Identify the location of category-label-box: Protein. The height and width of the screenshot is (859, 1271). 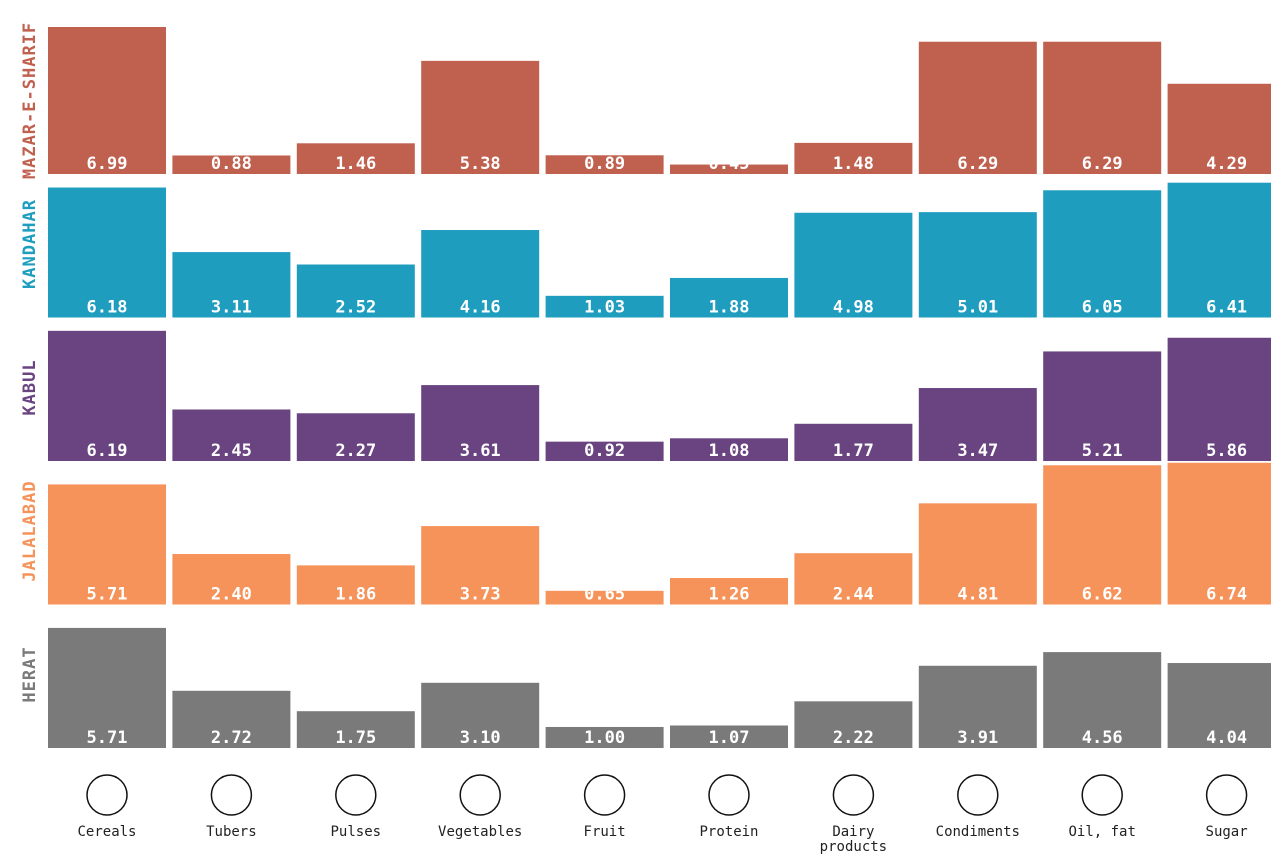
(729, 832).